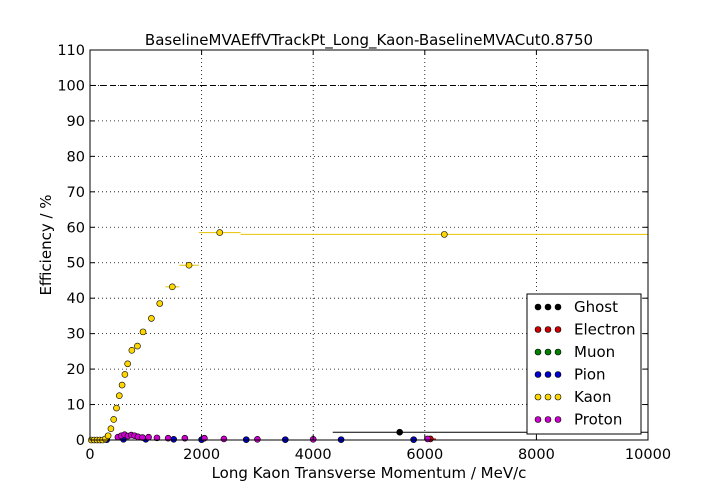  What do you see at coordinates (80, 441) in the screenshot?
I see `y-tick-label: 0` at bounding box center [80, 441].